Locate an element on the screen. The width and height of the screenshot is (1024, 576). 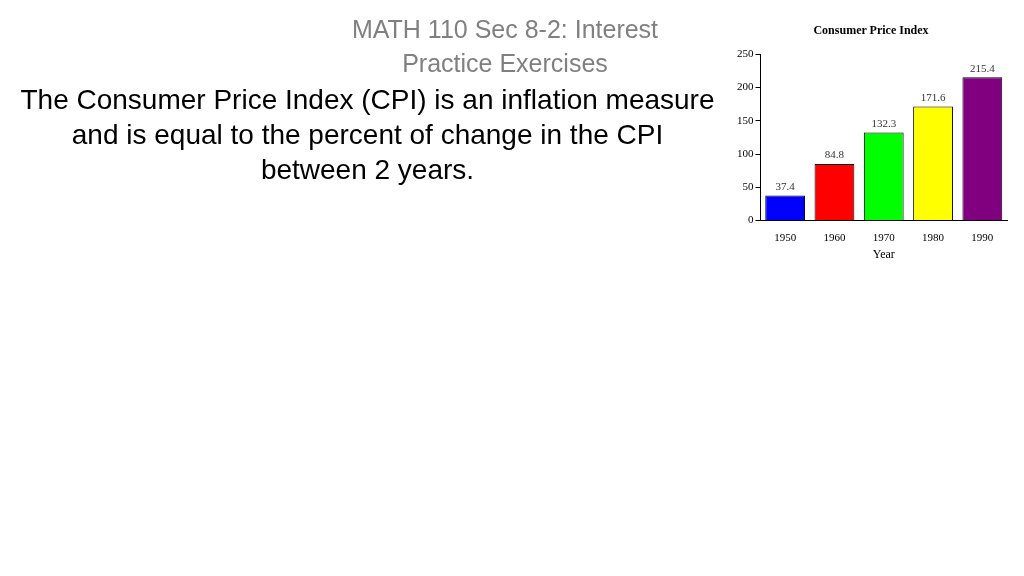
y-tick-label: 50 is located at coordinates (748, 186).